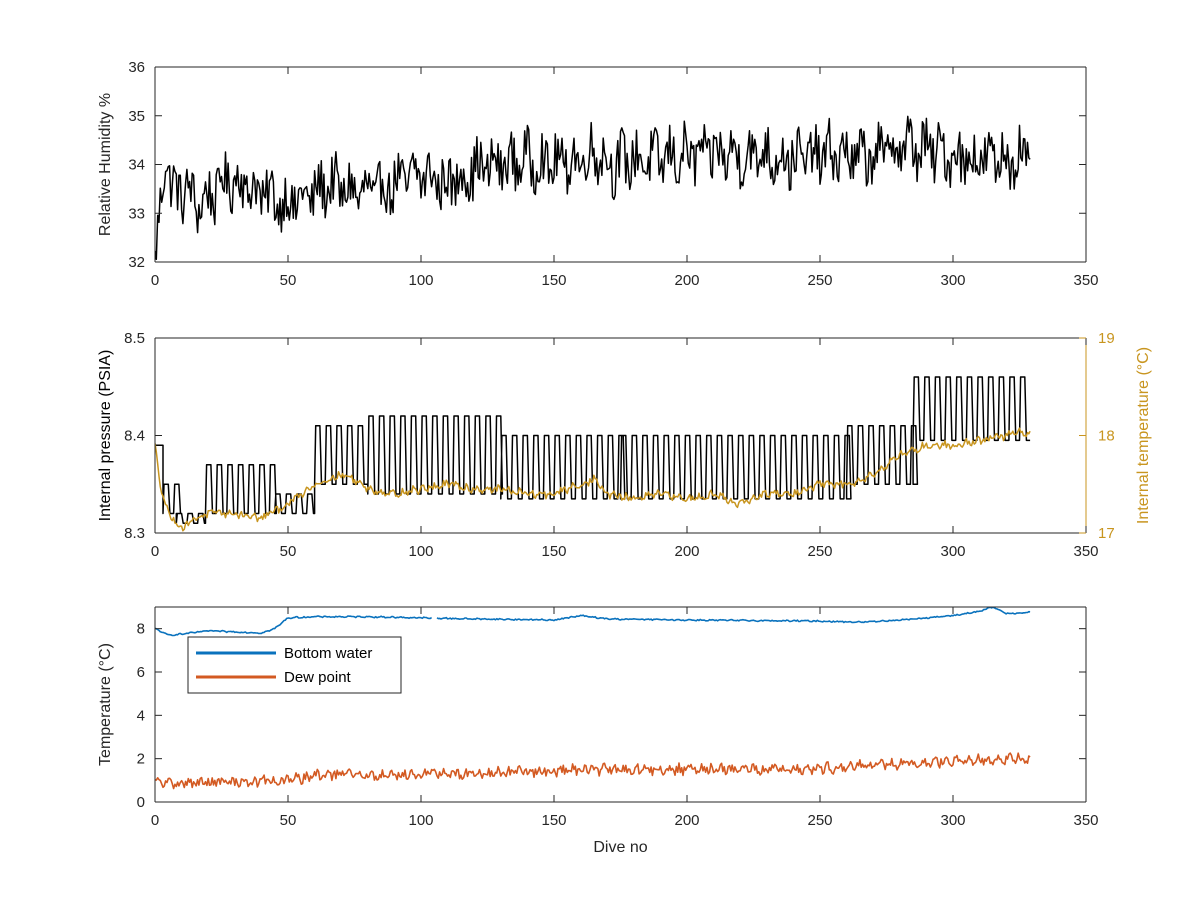 This screenshot has width=1200, height=900. Describe the element at coordinates (593, 188) in the screenshot. I see `humidity-series-0-line` at that location.